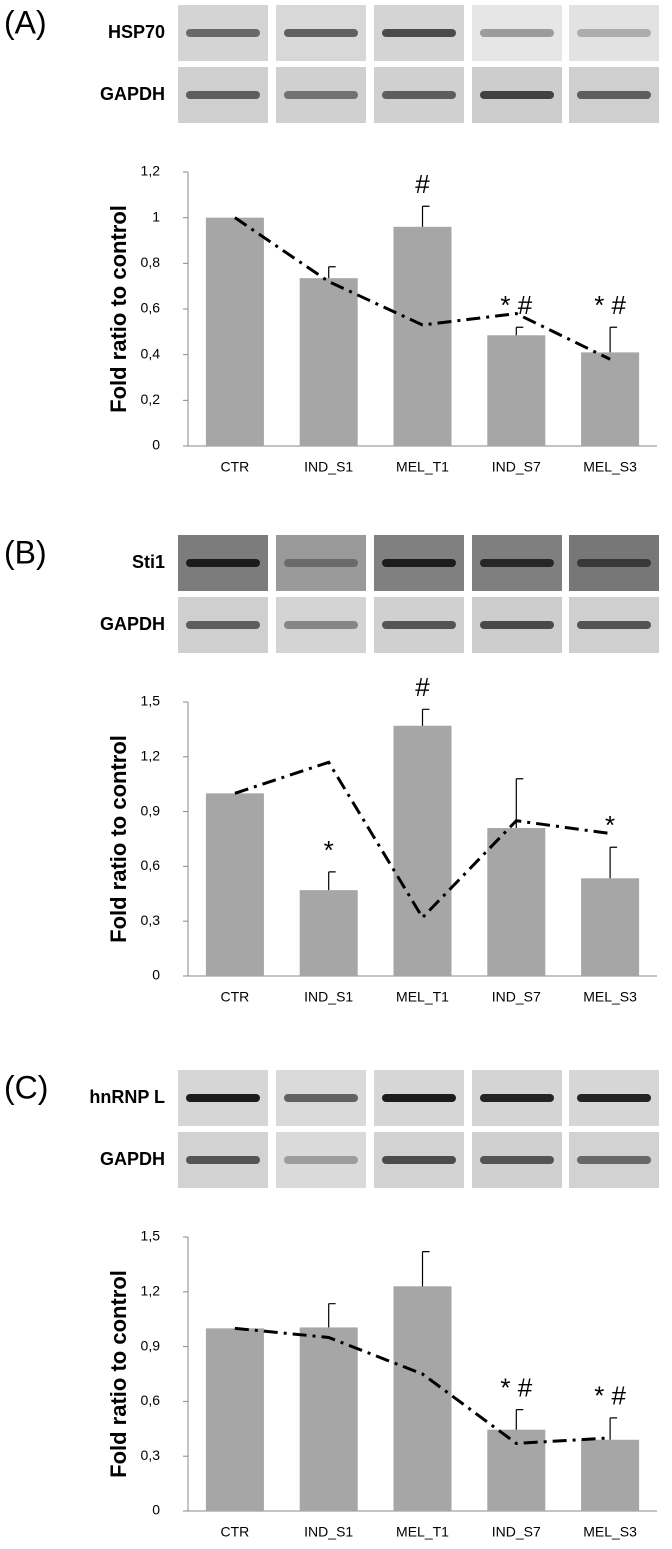 Image resolution: width=672 pixels, height=1549 pixels. What do you see at coordinates (148, 562) in the screenshot?
I see `blot-label: Sti1` at bounding box center [148, 562].